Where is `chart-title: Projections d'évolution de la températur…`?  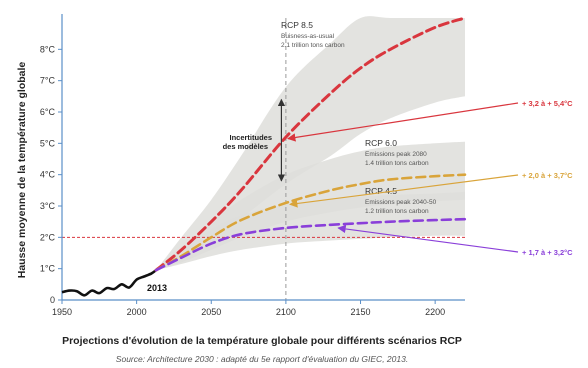 chart-title: Projections d'évolution de la températur… is located at coordinates (262, 341).